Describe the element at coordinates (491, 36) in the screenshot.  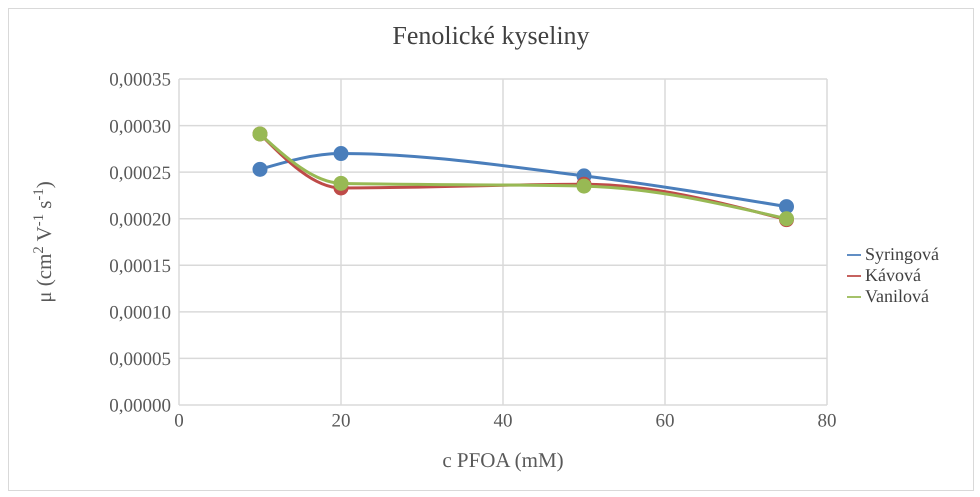
I see `chart-title: Fenolické kyseliny` at that location.